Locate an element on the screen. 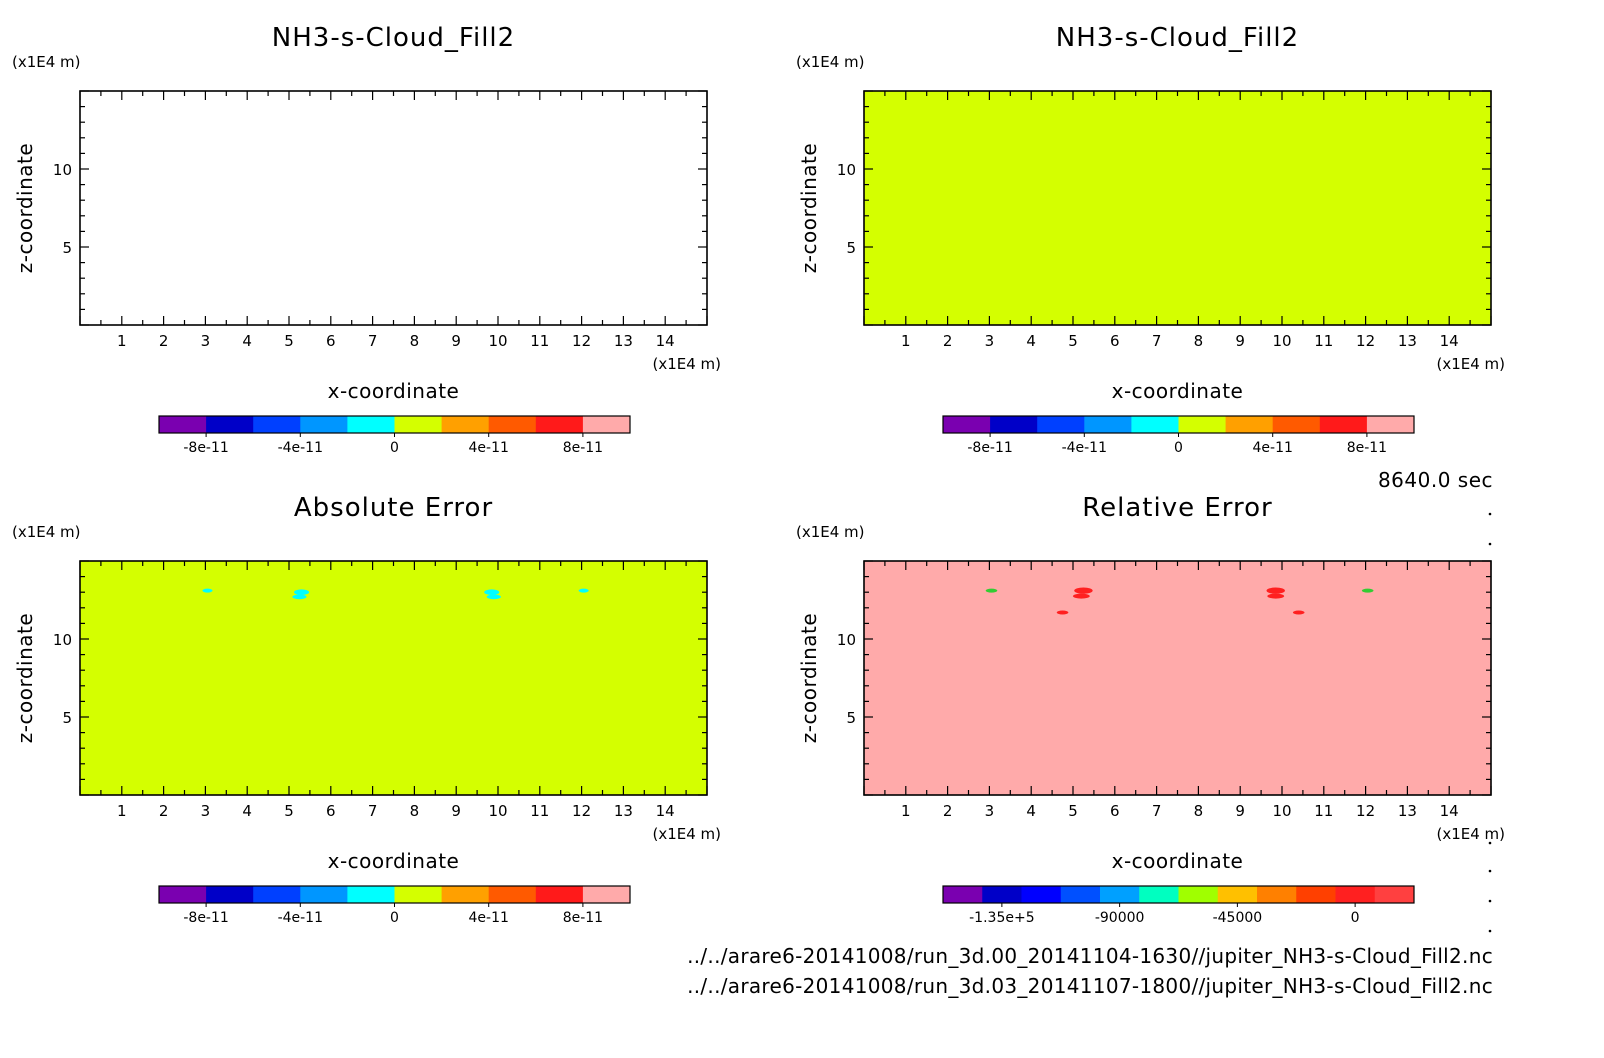  colorbar-frame is located at coordinates (1178, 894).